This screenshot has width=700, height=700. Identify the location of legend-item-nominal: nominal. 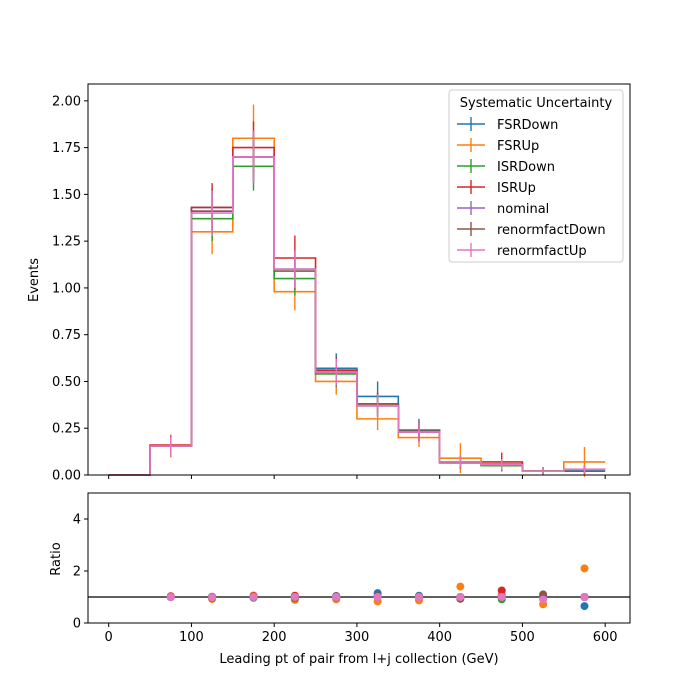
(503, 209).